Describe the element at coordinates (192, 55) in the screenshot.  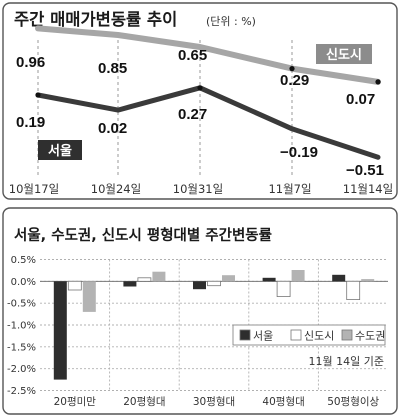
I see `line-value-label: 0.65` at that location.